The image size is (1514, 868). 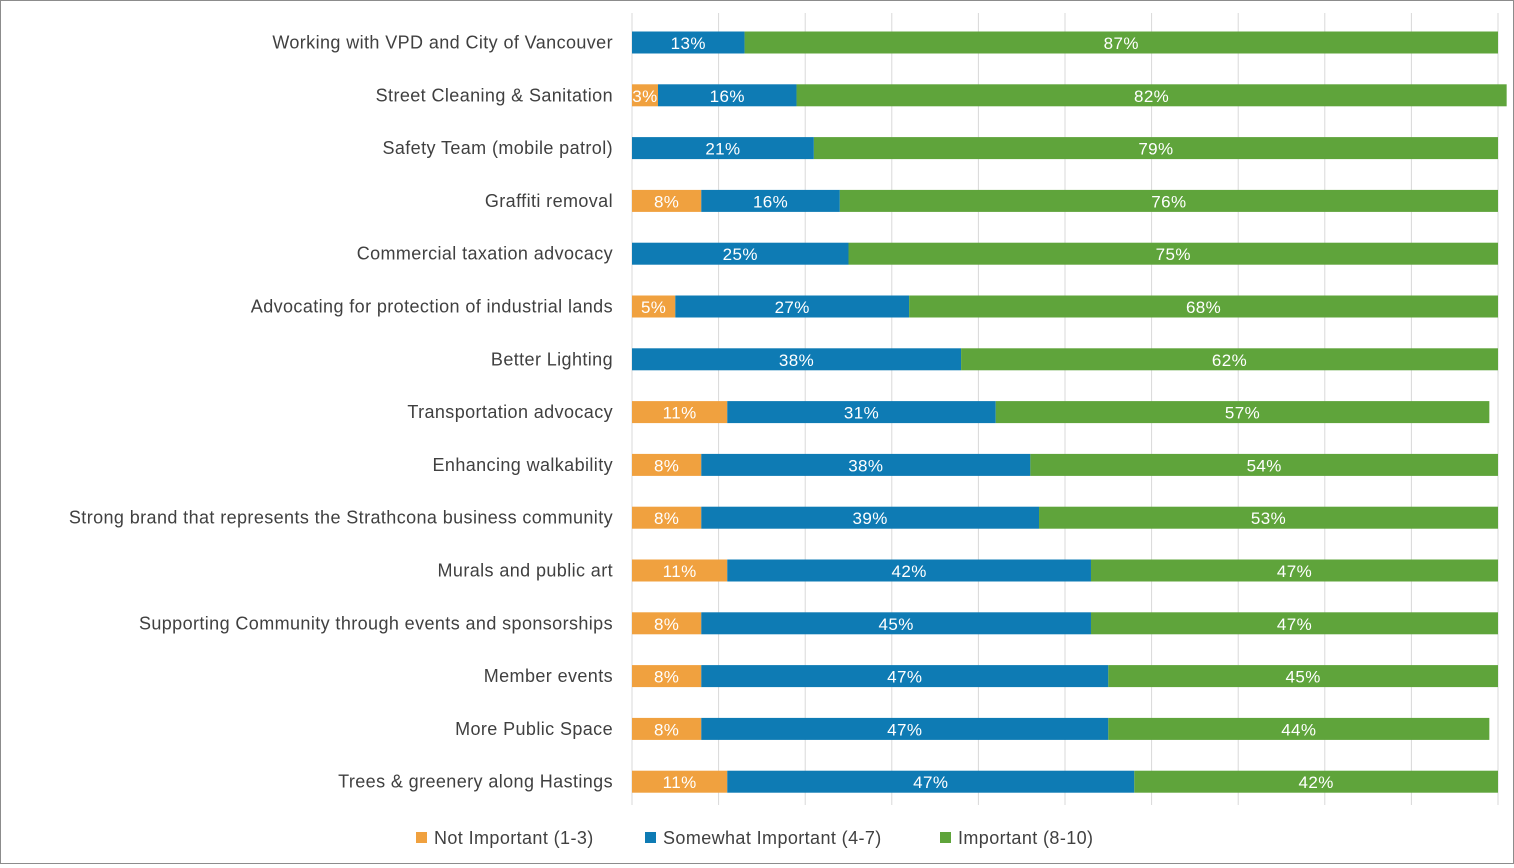 I want to click on data-label: 57%, so click(x=1242, y=413).